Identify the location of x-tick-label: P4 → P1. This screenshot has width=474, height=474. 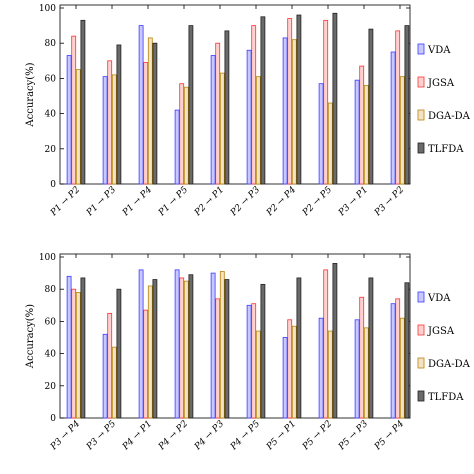
(137, 436).